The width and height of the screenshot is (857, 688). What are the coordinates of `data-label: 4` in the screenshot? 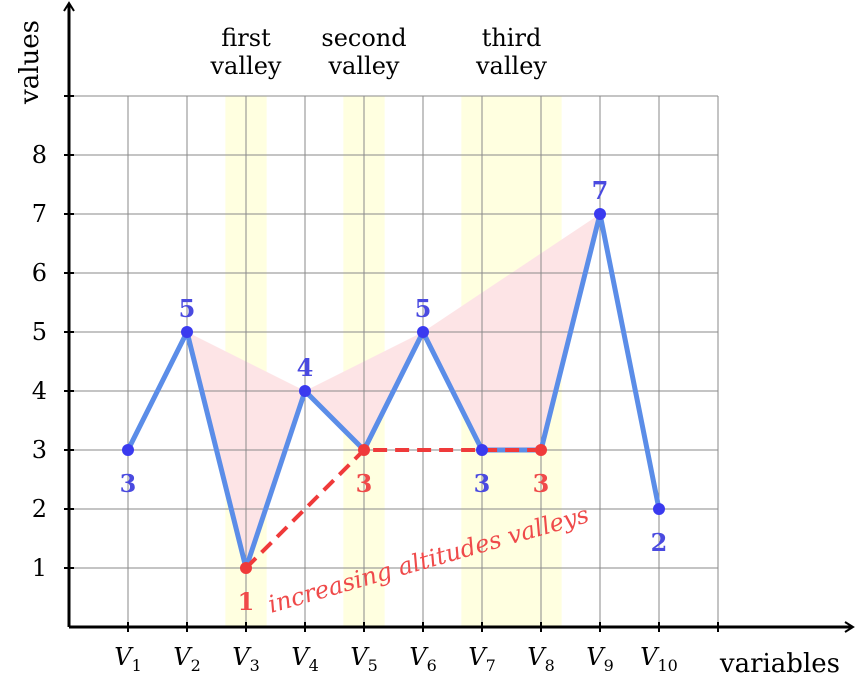 It's located at (305, 367).